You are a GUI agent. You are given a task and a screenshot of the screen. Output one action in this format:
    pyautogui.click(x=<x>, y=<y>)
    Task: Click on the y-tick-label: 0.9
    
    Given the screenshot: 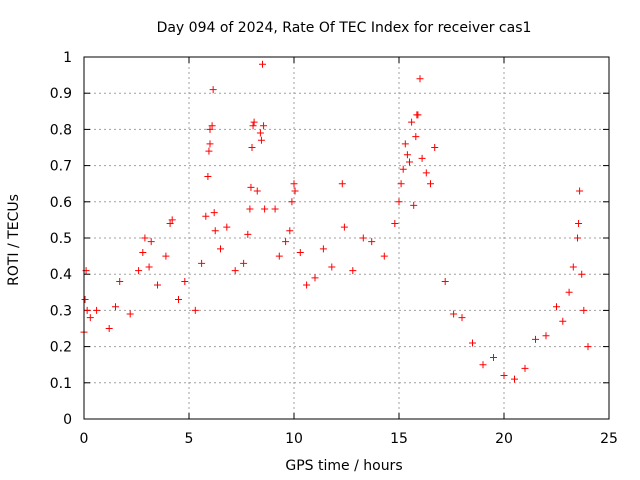 What is the action you would take?
    pyautogui.click(x=61, y=94)
    